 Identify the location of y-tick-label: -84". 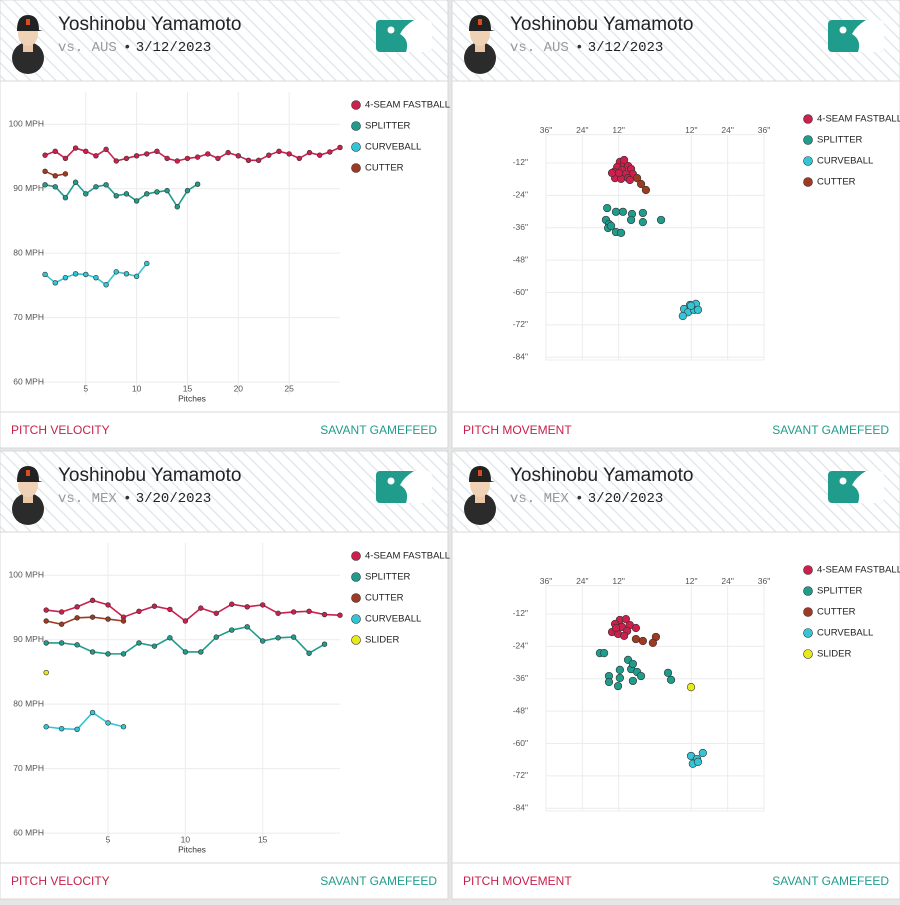
(520, 808).